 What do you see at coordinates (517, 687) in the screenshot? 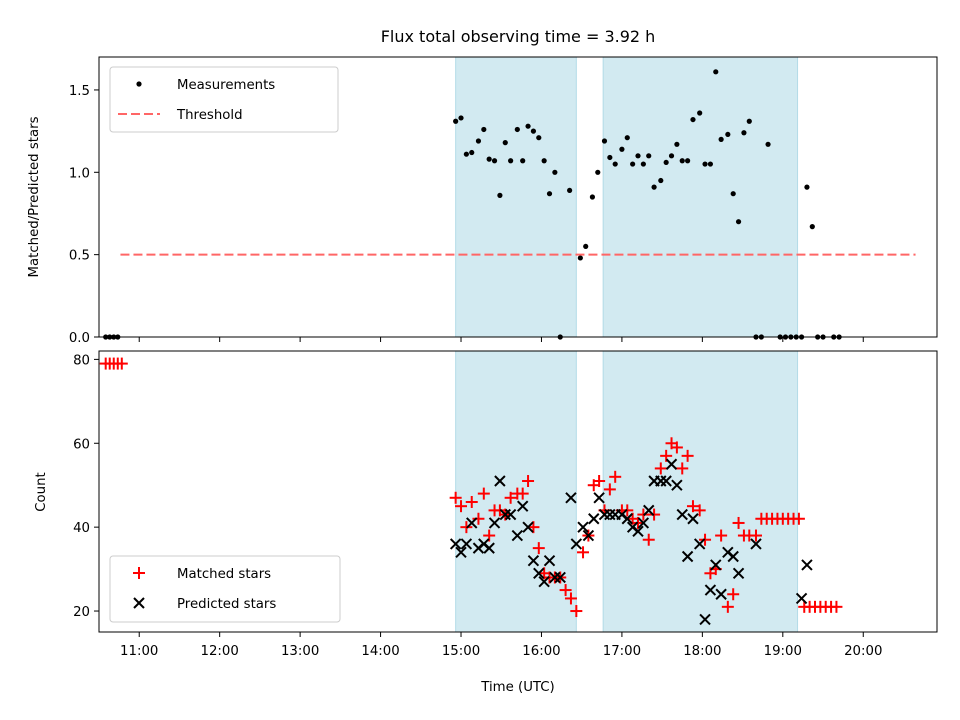
I see `x-axis-label: Time (UTC)` at bounding box center [517, 687].